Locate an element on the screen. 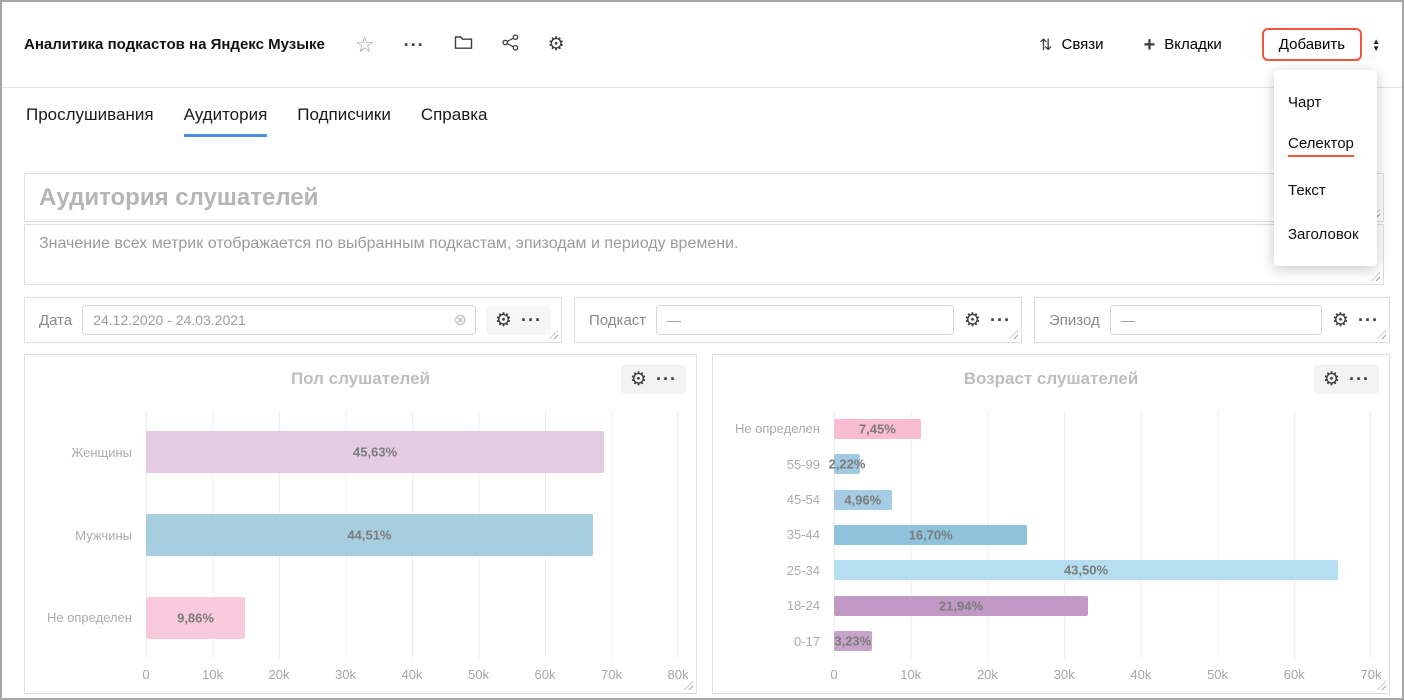 Image resolution: width=1404 pixels, height=700 pixels. axis-track: 0 10k 20k 30k 40k 50k 60k 70k 80k is located at coordinates (415, 673).